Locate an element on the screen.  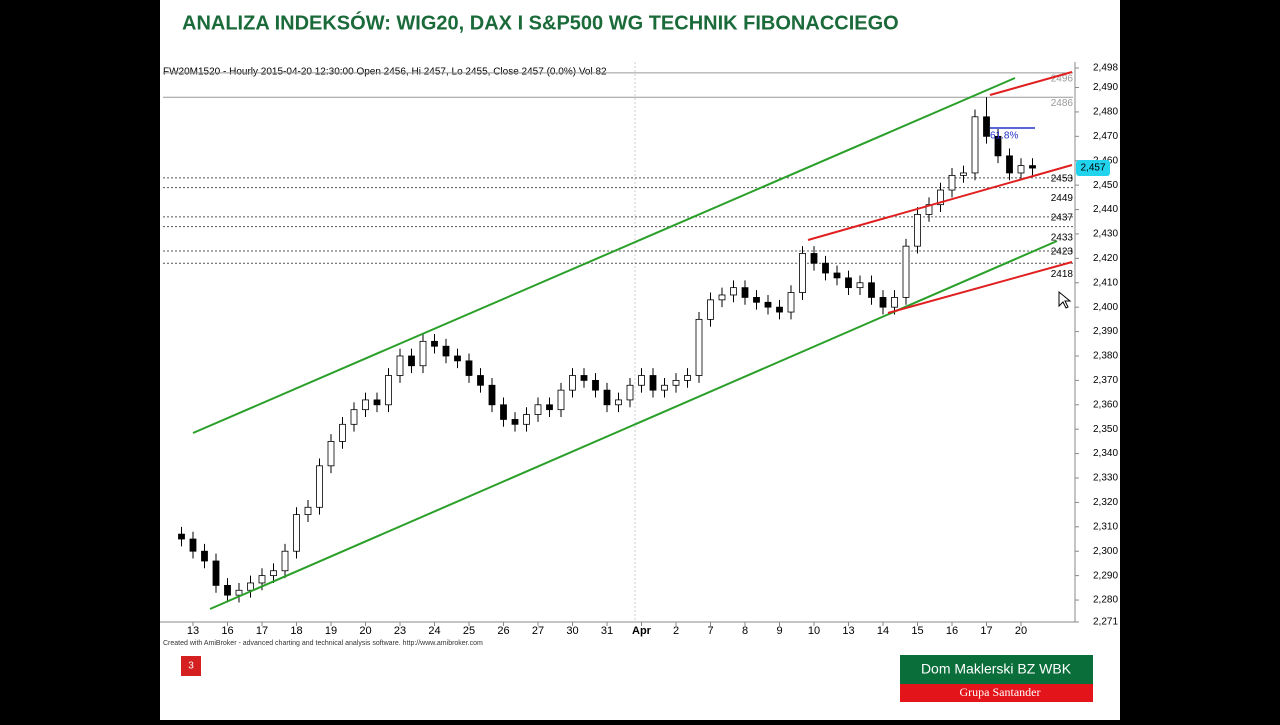
y-tick-label: 2,310 is located at coordinates (1105, 526).